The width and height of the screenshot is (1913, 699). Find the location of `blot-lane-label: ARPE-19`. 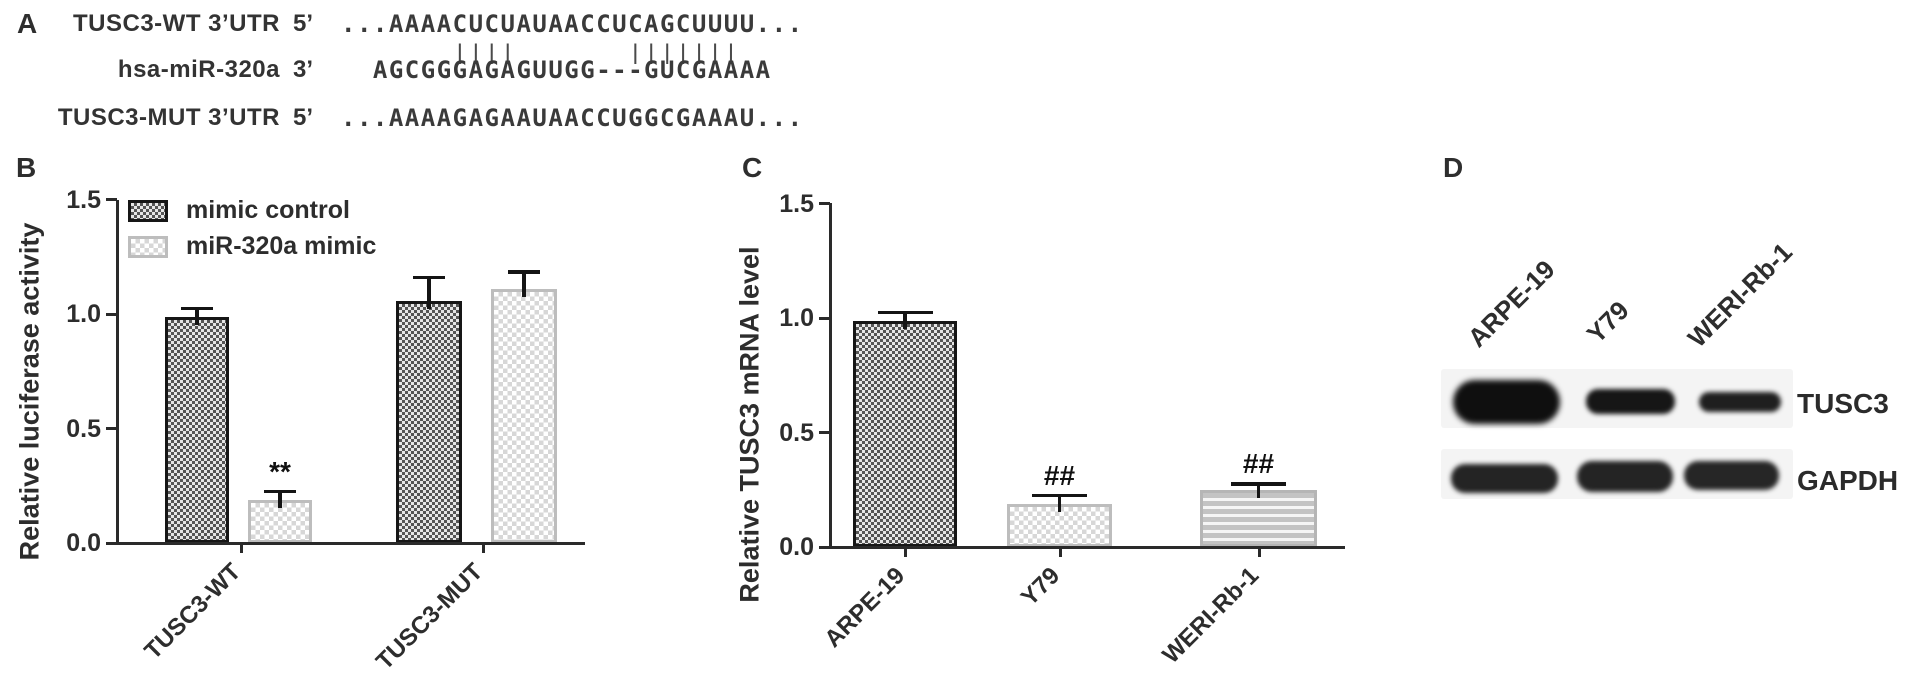

blot-lane-label: ARPE-19 is located at coordinates (1511, 303).